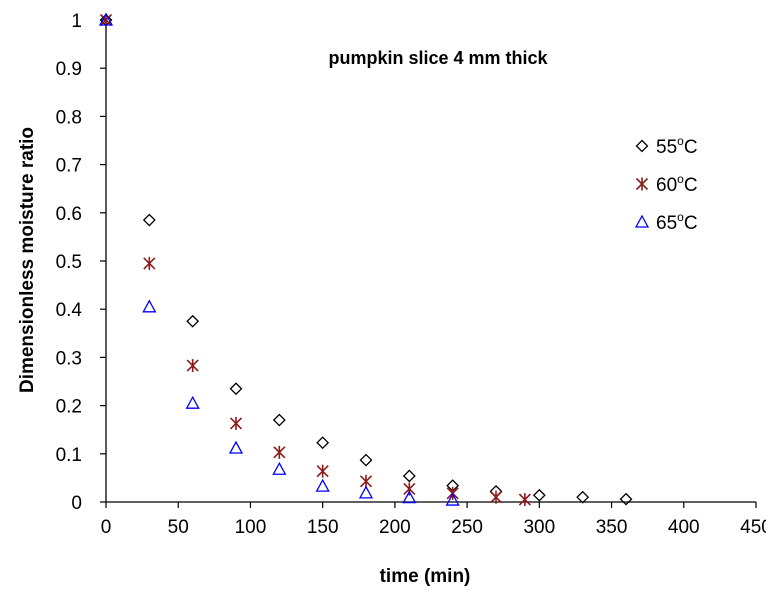  Describe the element at coordinates (642, 184) in the screenshot. I see `legend-marker-star` at that location.